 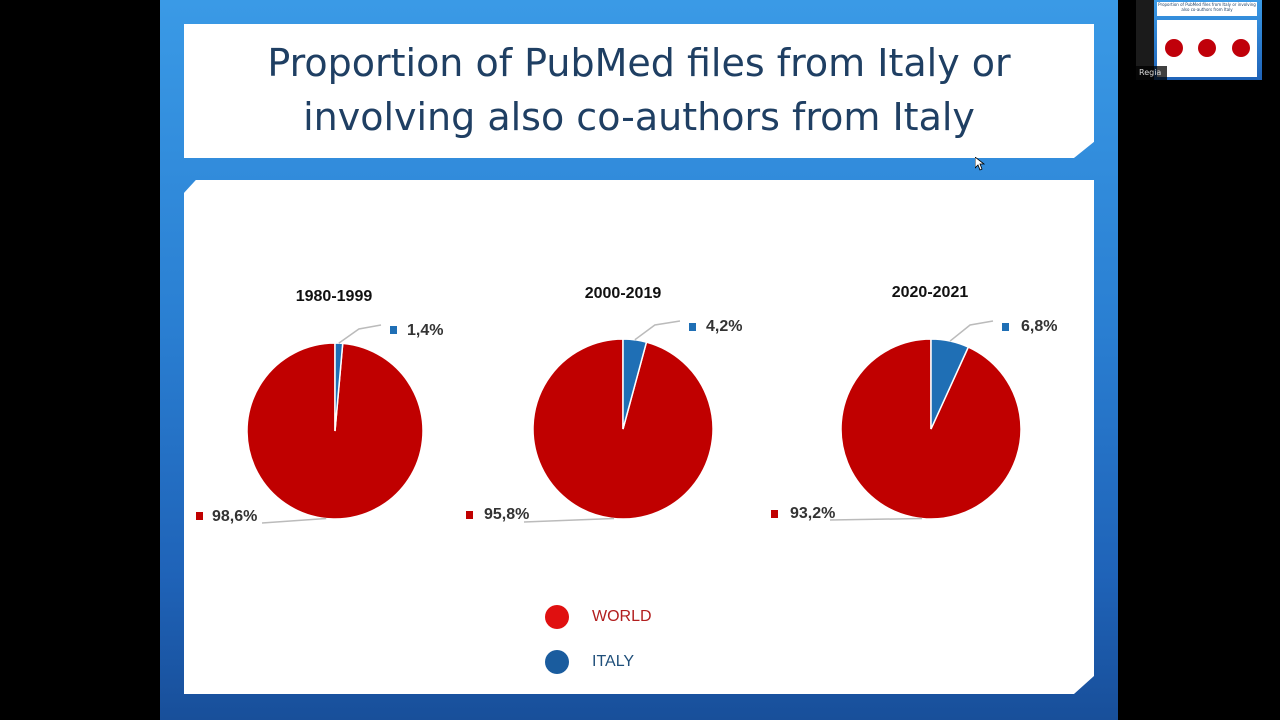 I want to click on pie-2-world-leader, so click(x=569, y=520).